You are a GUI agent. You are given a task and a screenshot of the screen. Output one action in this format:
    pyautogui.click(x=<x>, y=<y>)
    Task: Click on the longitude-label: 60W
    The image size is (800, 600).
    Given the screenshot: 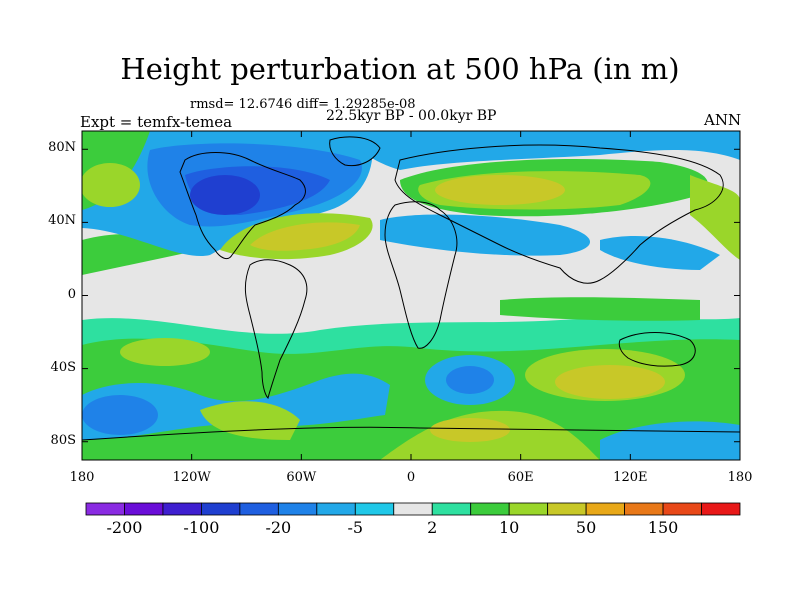 What is the action you would take?
    pyautogui.click(x=301, y=477)
    